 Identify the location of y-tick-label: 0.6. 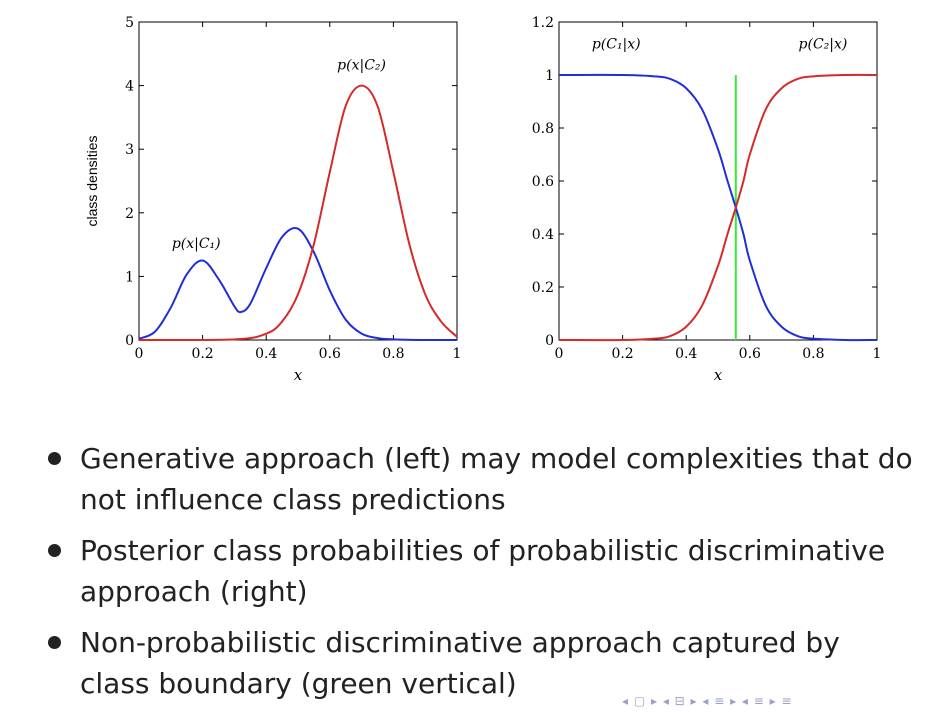
(543, 182).